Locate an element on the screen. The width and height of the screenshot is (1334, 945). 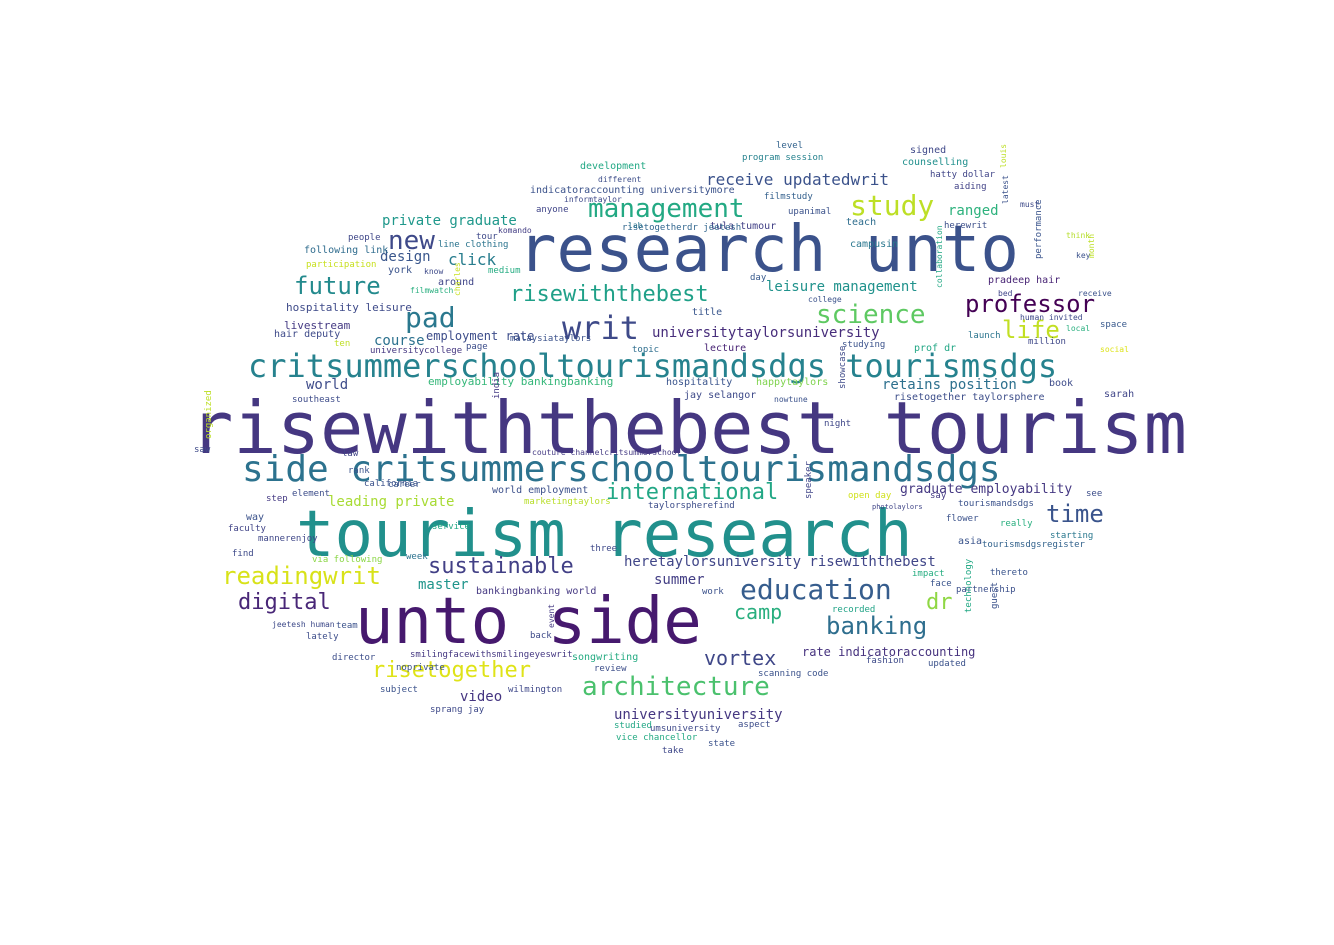
cloud-word: private graduate is located at coordinates (449, 221).